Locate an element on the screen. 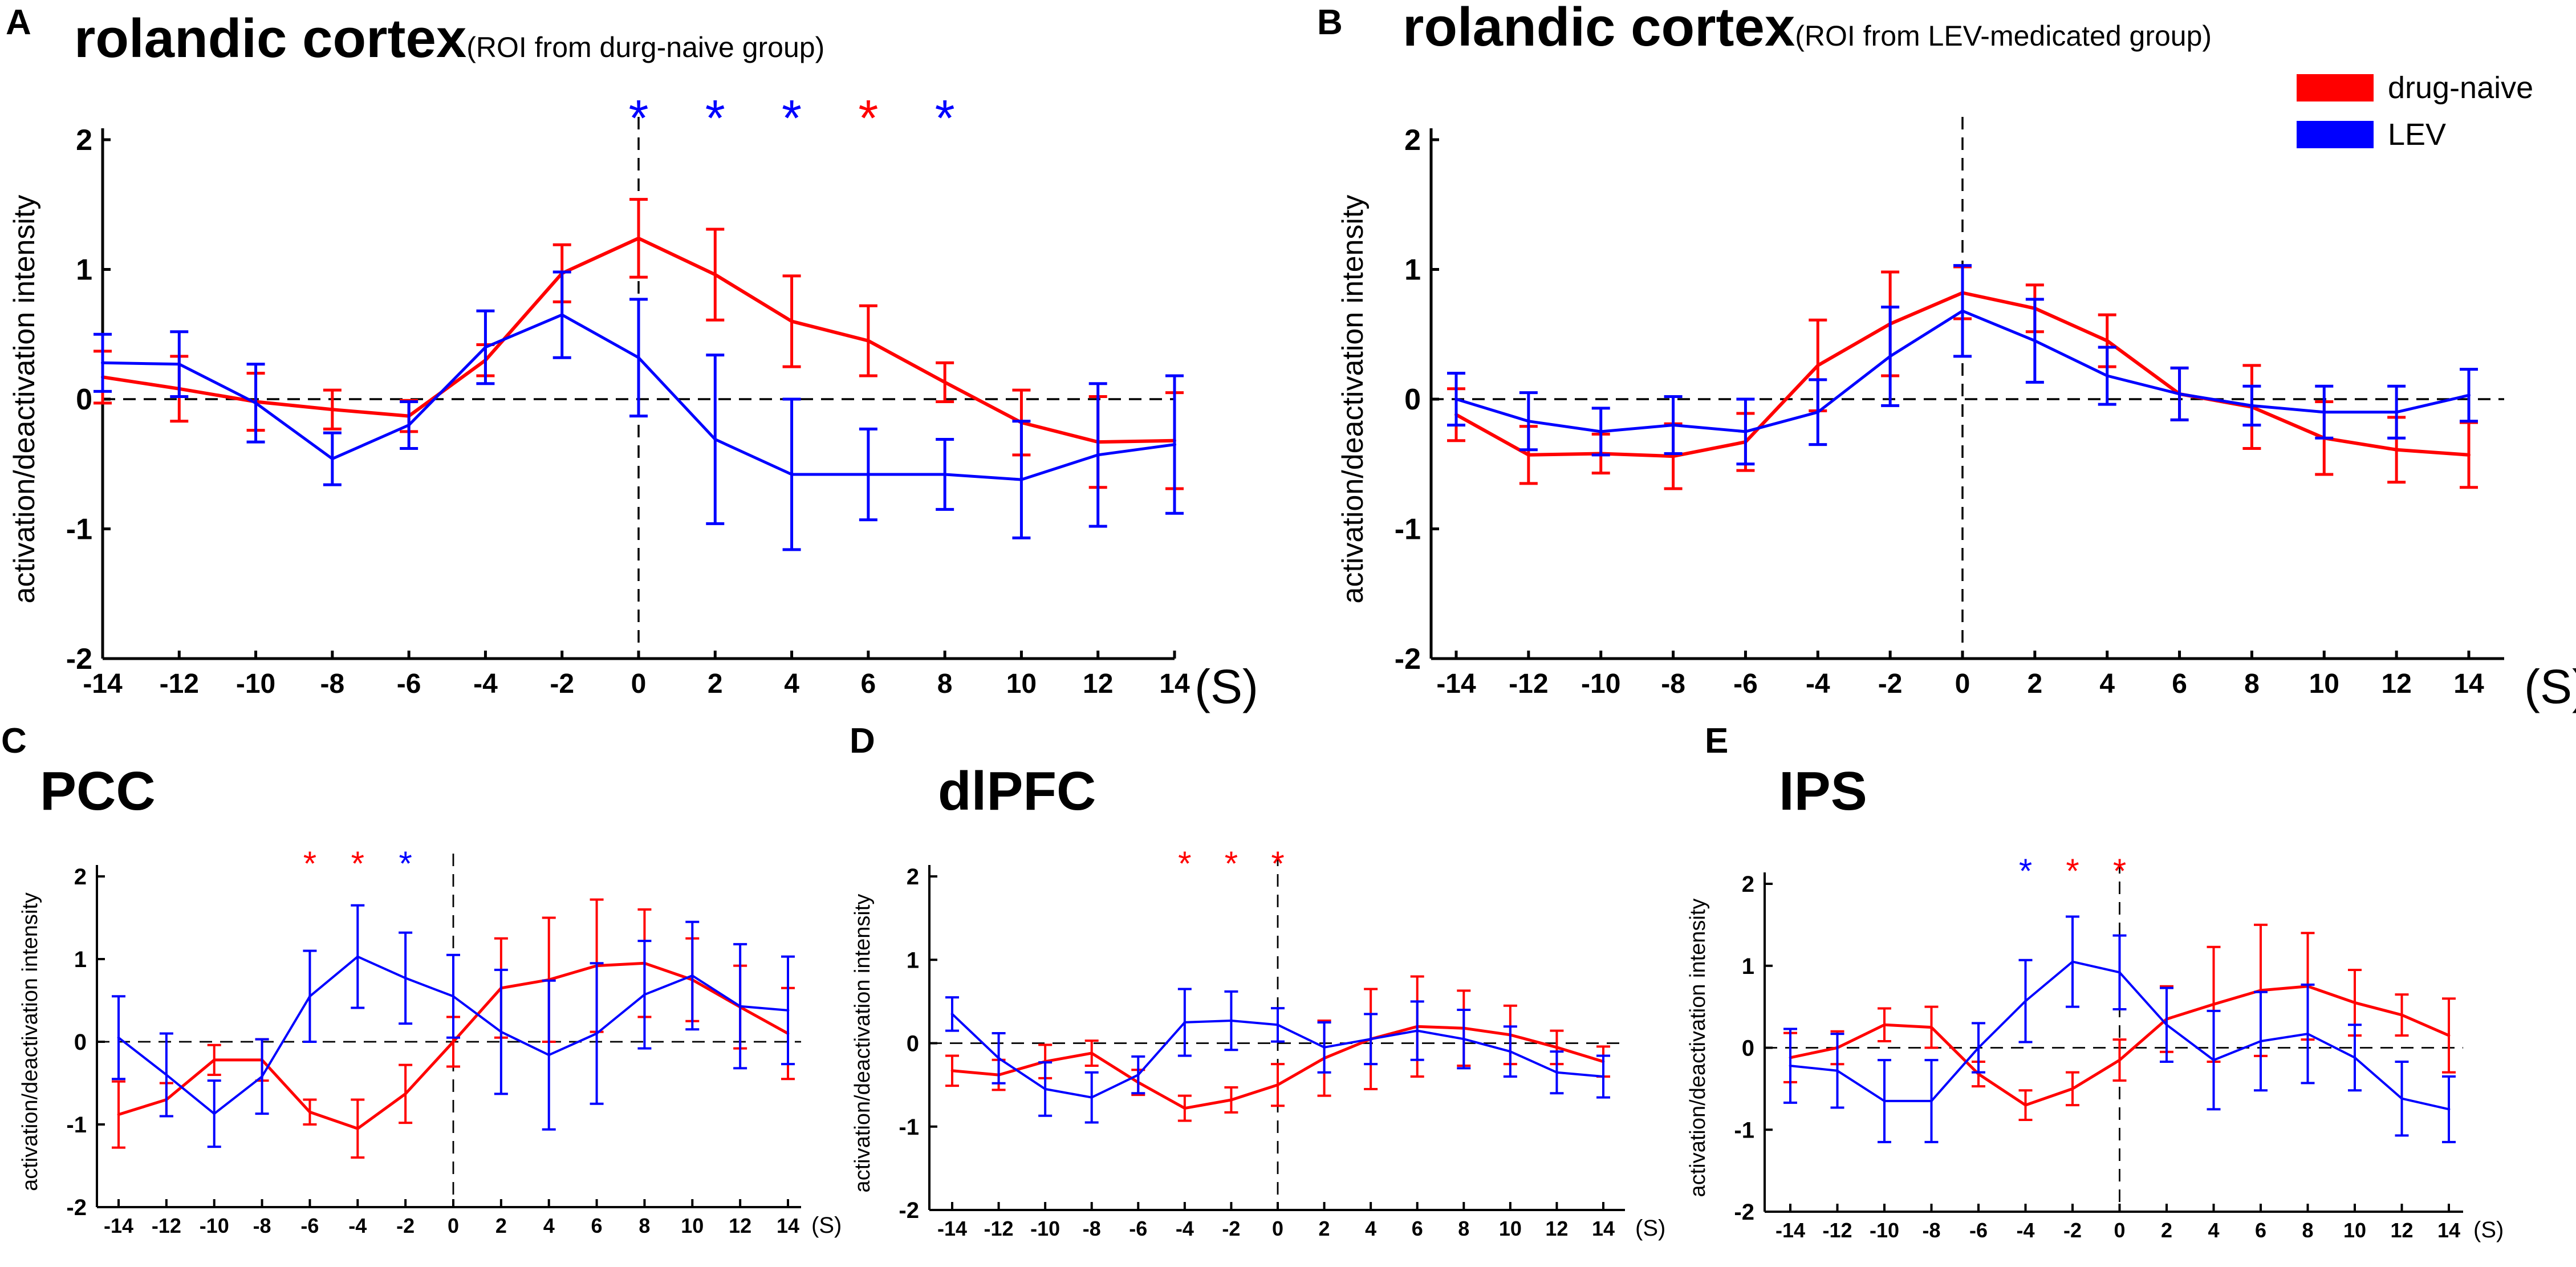  panel-c-x-tick-label: 4 is located at coordinates (549, 1225).